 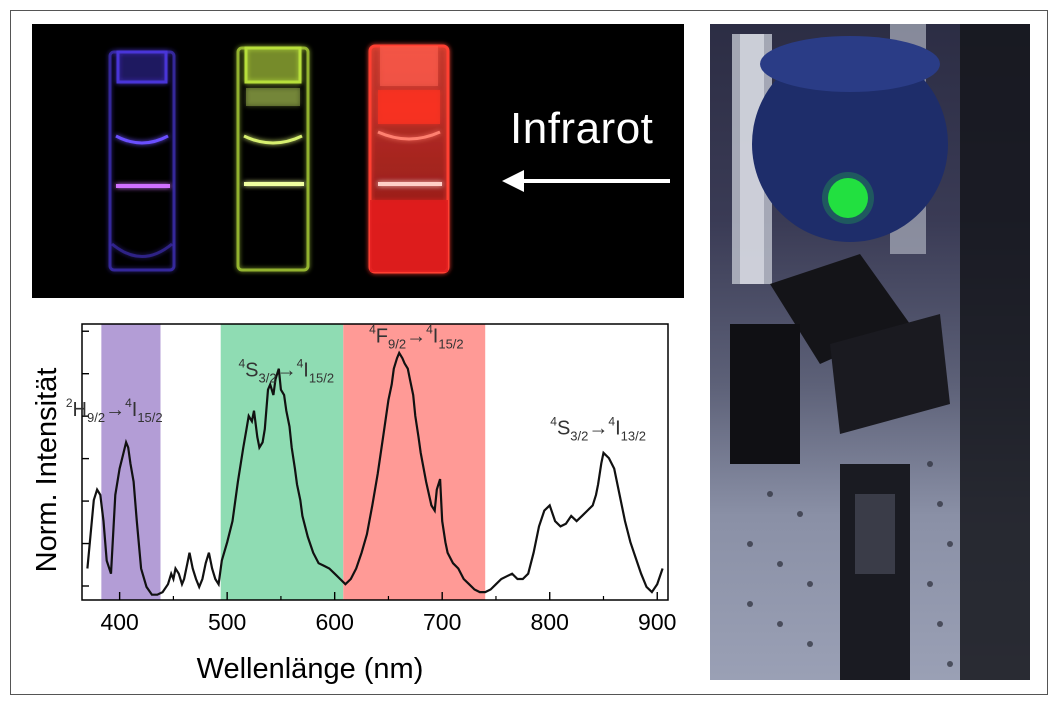 I want to click on transition-label: 4S3/2→4I15/2, so click(x=286, y=371).